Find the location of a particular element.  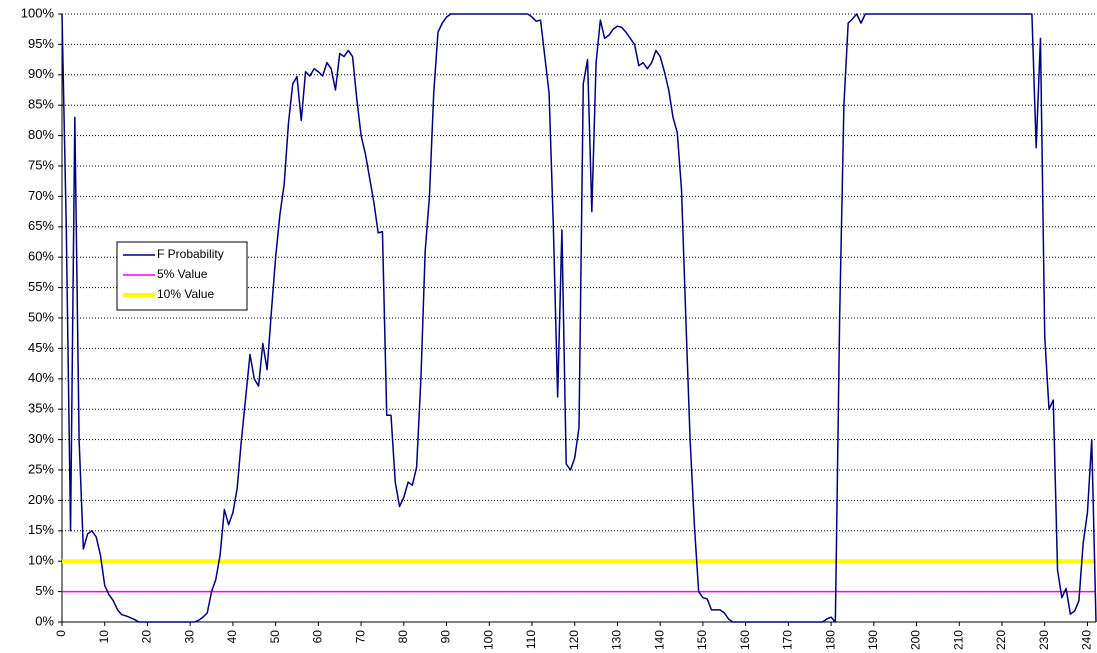

legend-label: F Probability is located at coordinates (190, 254).